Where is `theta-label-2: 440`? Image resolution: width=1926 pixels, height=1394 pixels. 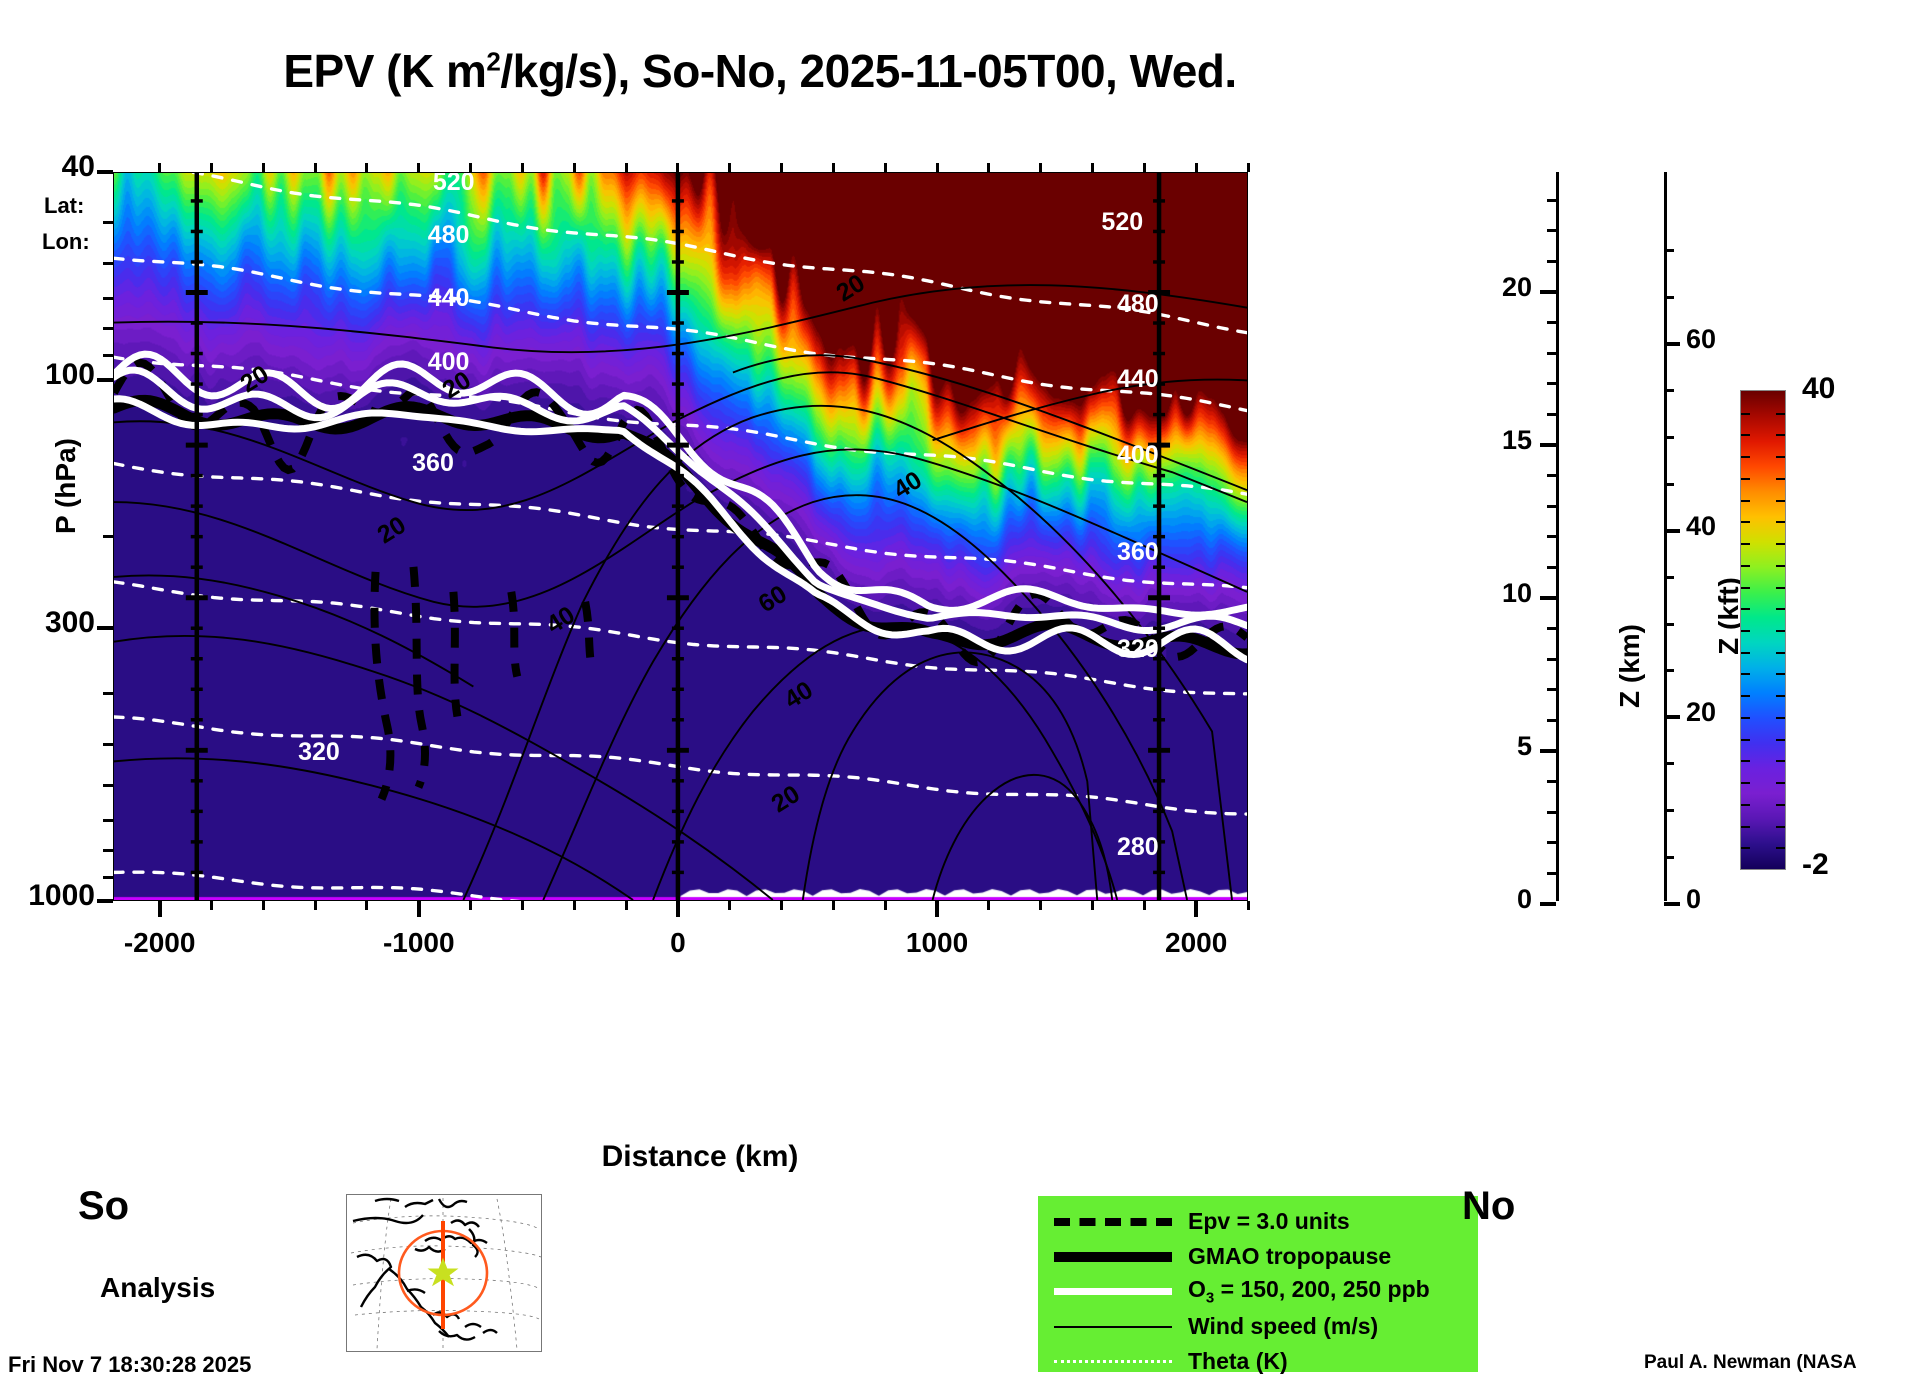
theta-label-2: 440 is located at coordinates (448, 297).